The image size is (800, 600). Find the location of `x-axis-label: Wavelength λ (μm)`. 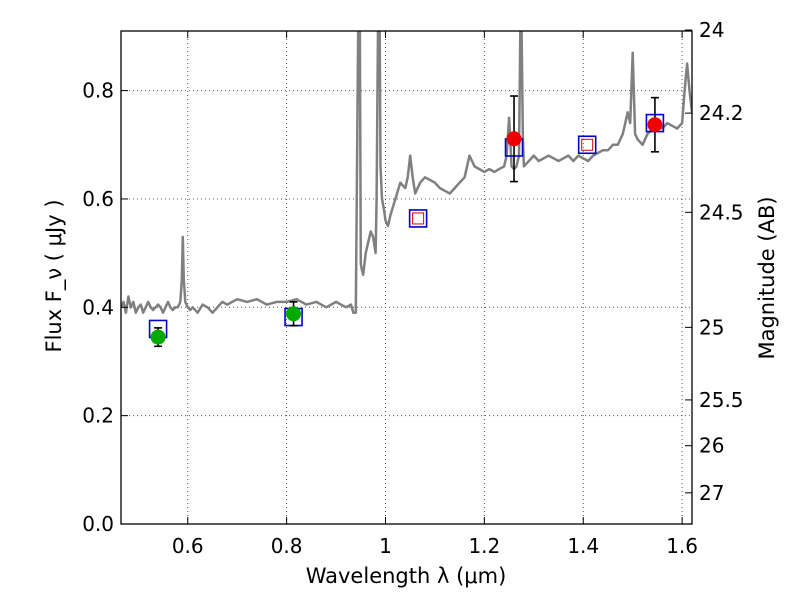

x-axis-label: Wavelength λ (μm) is located at coordinates (406, 576).